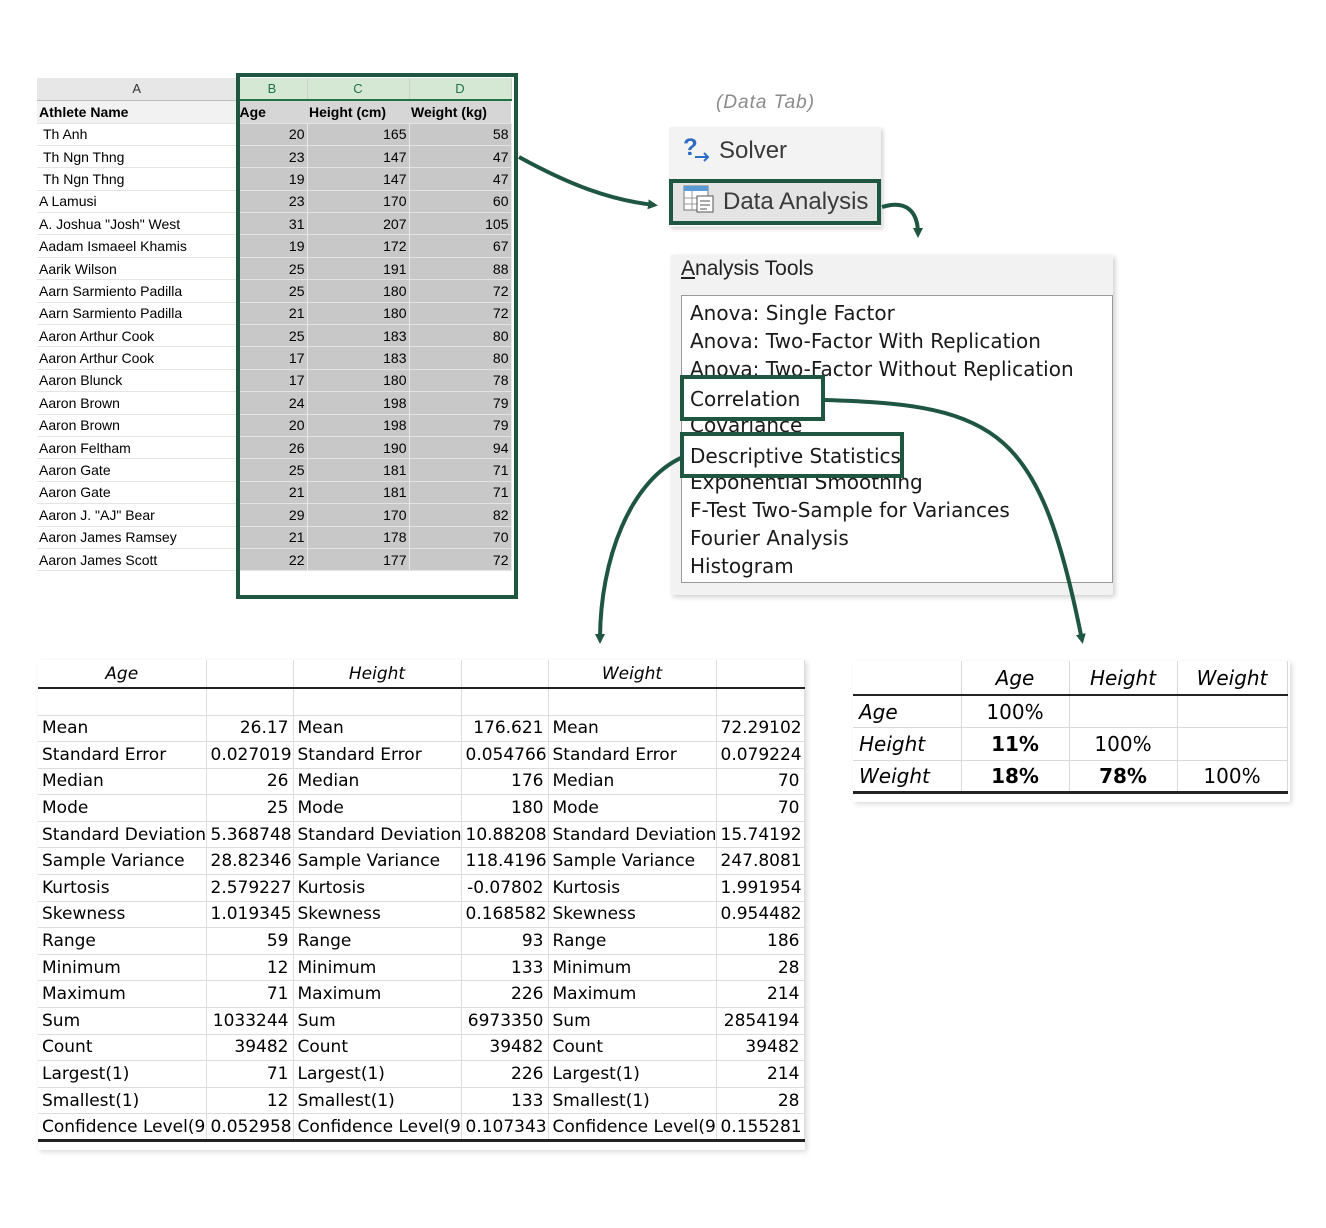  What do you see at coordinates (742, 566) in the screenshot?
I see `tool-histogram: Histogram` at bounding box center [742, 566].